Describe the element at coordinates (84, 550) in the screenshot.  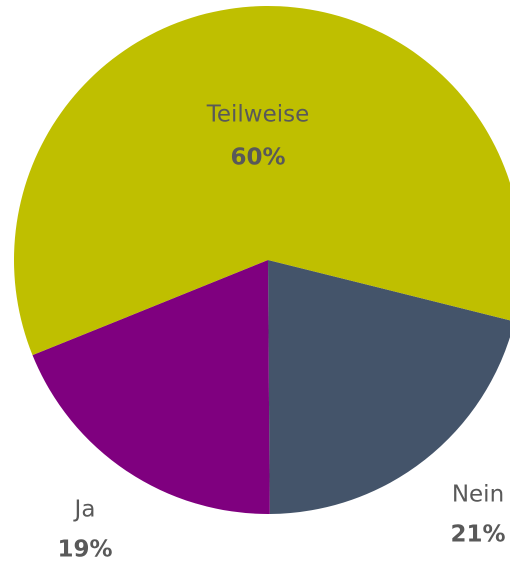
I see `slice-value-label: 19%` at that location.